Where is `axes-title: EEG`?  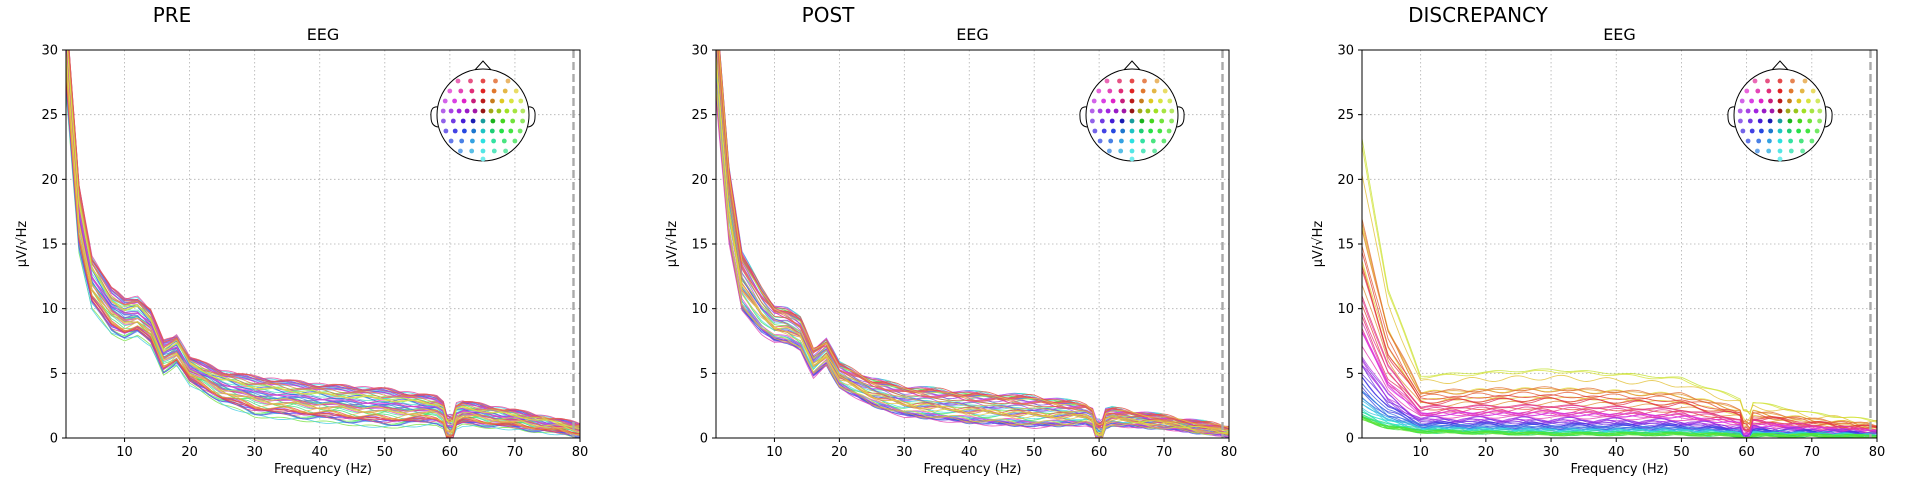 axes-title: EEG is located at coordinates (1619, 34).